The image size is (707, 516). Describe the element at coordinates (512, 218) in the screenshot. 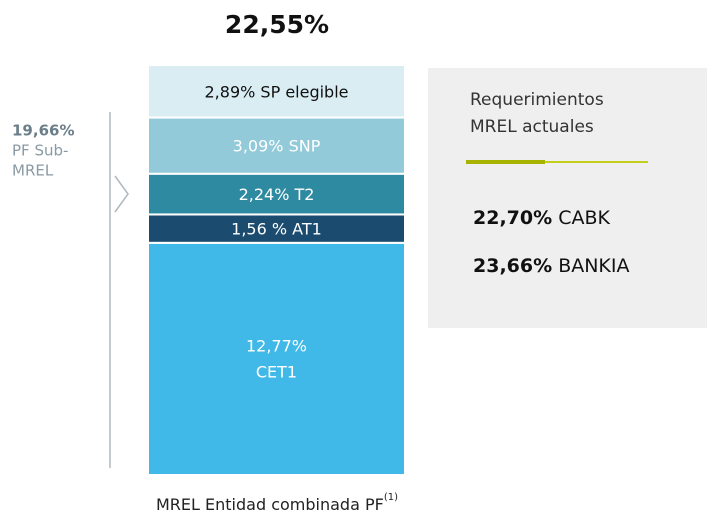

I see `panel-entry-value: 22,70%` at that location.